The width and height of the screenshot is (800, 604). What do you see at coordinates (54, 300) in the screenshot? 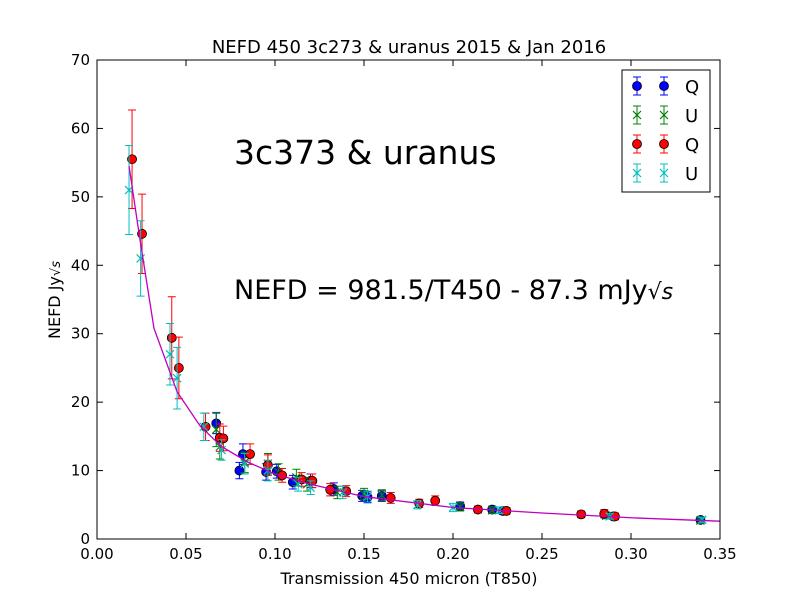
I see `y-axis-label: NEFD Jy√s` at bounding box center [54, 300].